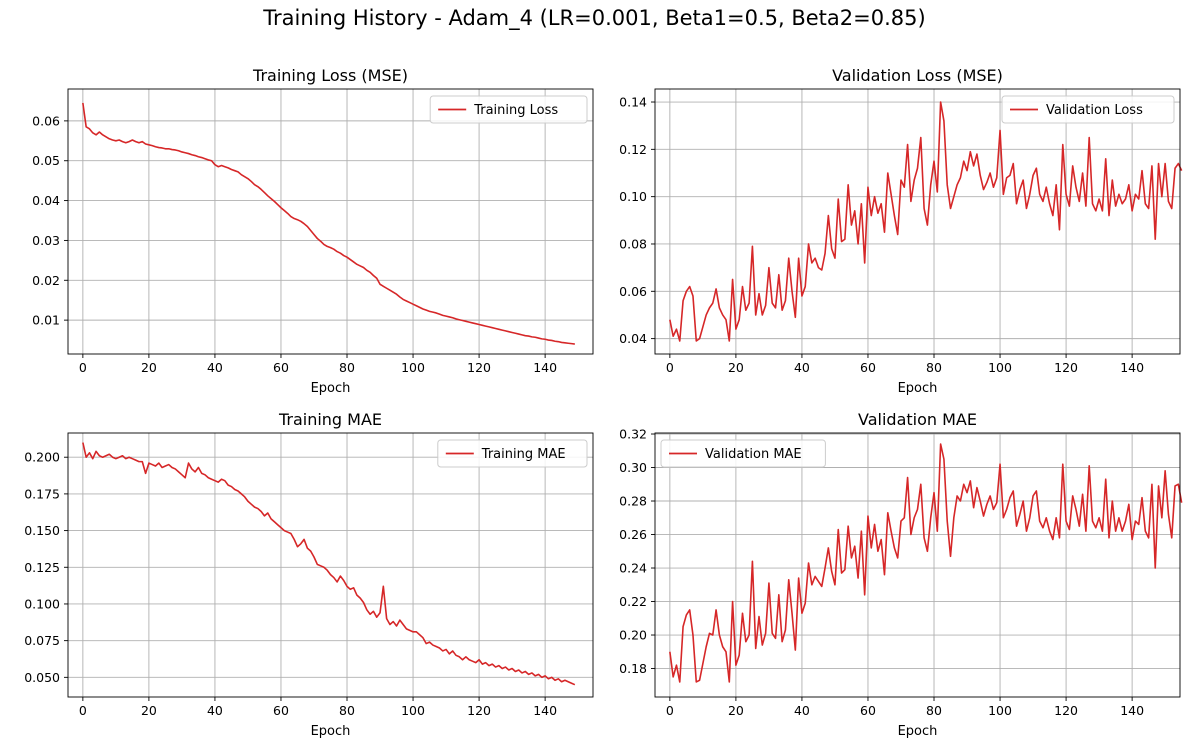  Describe the element at coordinates (917, 75) in the screenshot. I see `validation-loss-title: Validation Loss (MSE)` at that location.